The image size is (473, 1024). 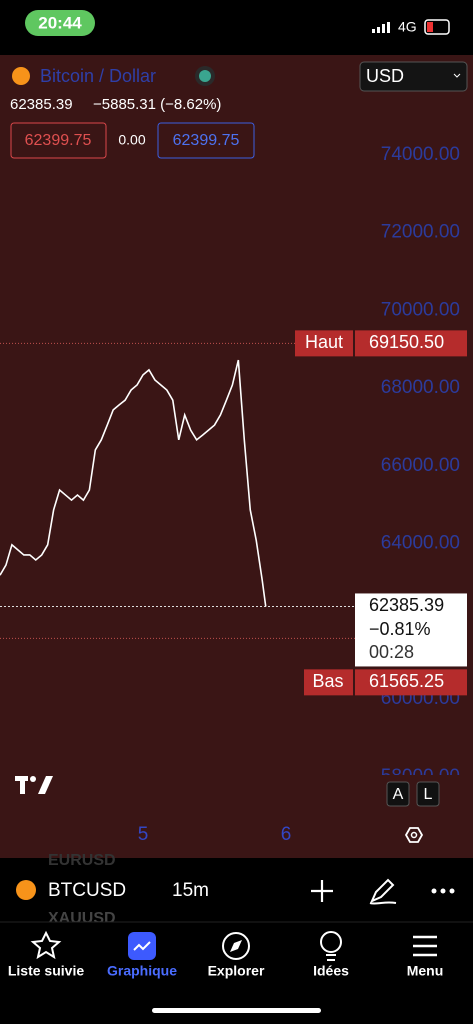 What do you see at coordinates (131, 140) in the screenshot?
I see `spread: 0.00` at bounding box center [131, 140].